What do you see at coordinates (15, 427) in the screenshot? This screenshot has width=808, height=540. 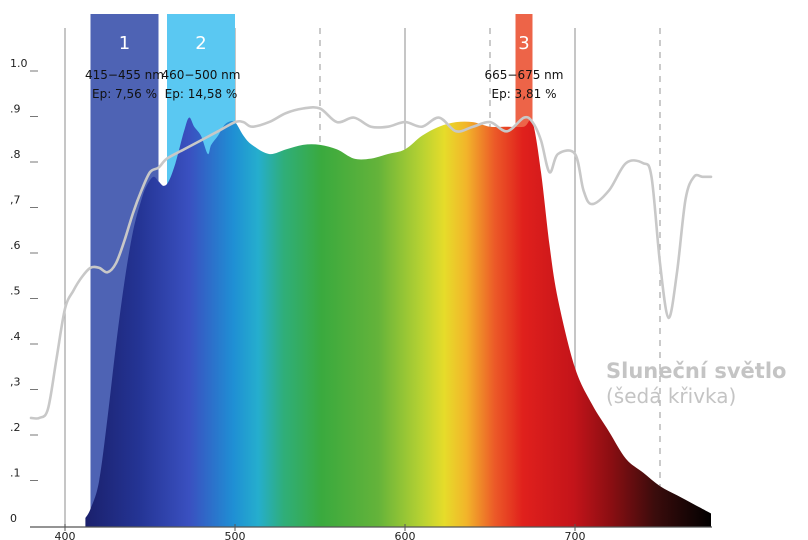 I see `y-tick-label: .2` at bounding box center [15, 427].